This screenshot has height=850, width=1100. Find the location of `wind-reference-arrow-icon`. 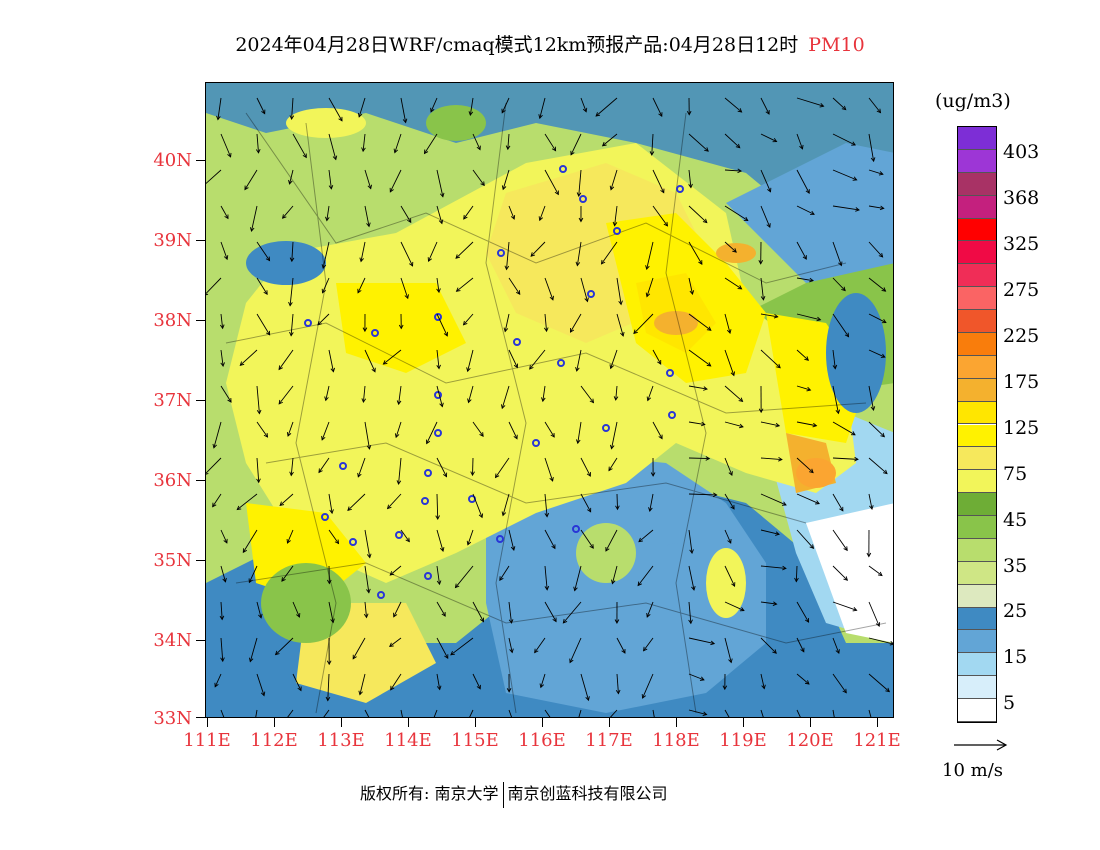

wind-reference-arrow-icon is located at coordinates (981, 745).